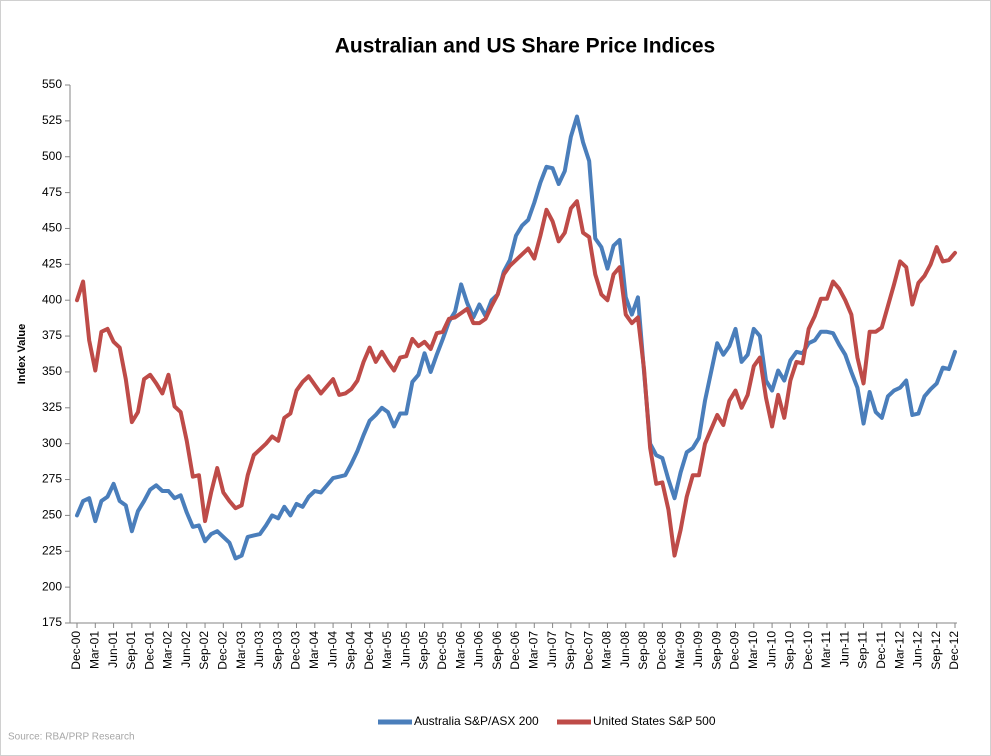  I want to click on y-tick-label: 525, so click(52, 120).